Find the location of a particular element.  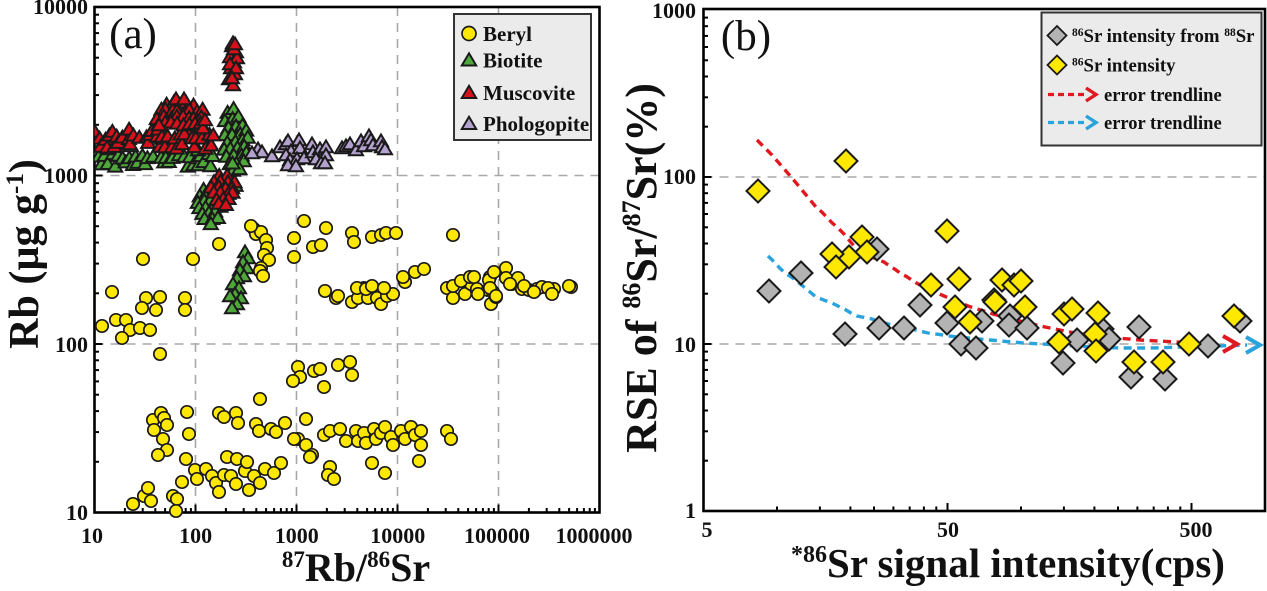

svg-text: (b) is located at coordinates (746, 36).